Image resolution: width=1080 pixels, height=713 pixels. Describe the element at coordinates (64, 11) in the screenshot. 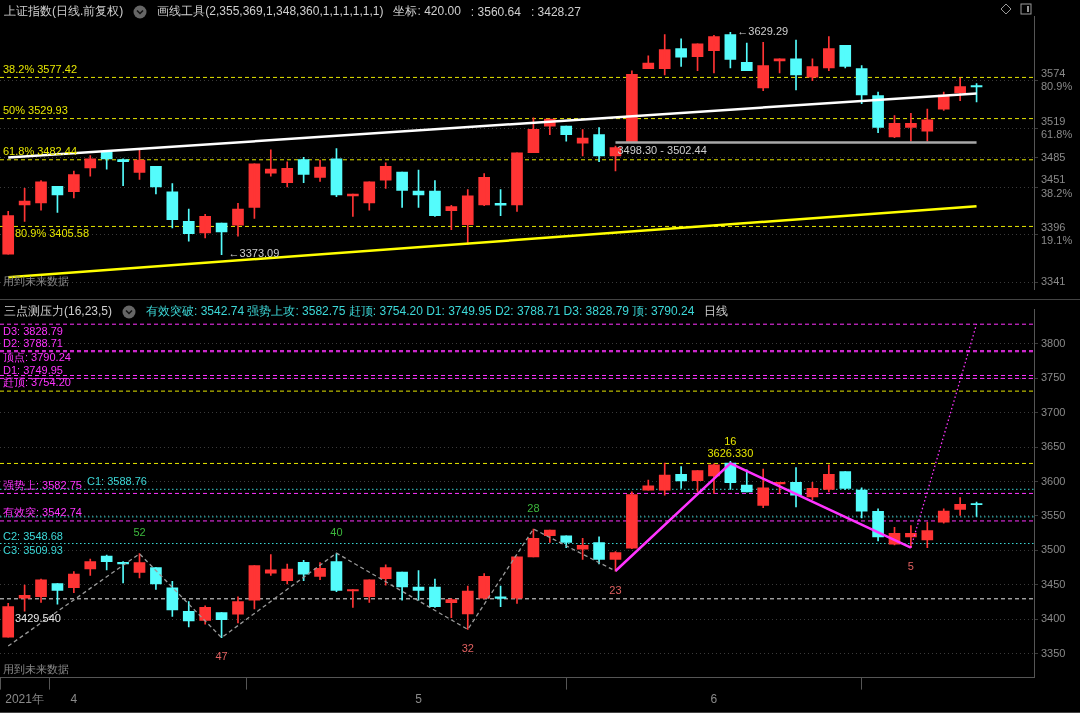

I see `chart-title: 上证指数(日线.前复权)` at that location.